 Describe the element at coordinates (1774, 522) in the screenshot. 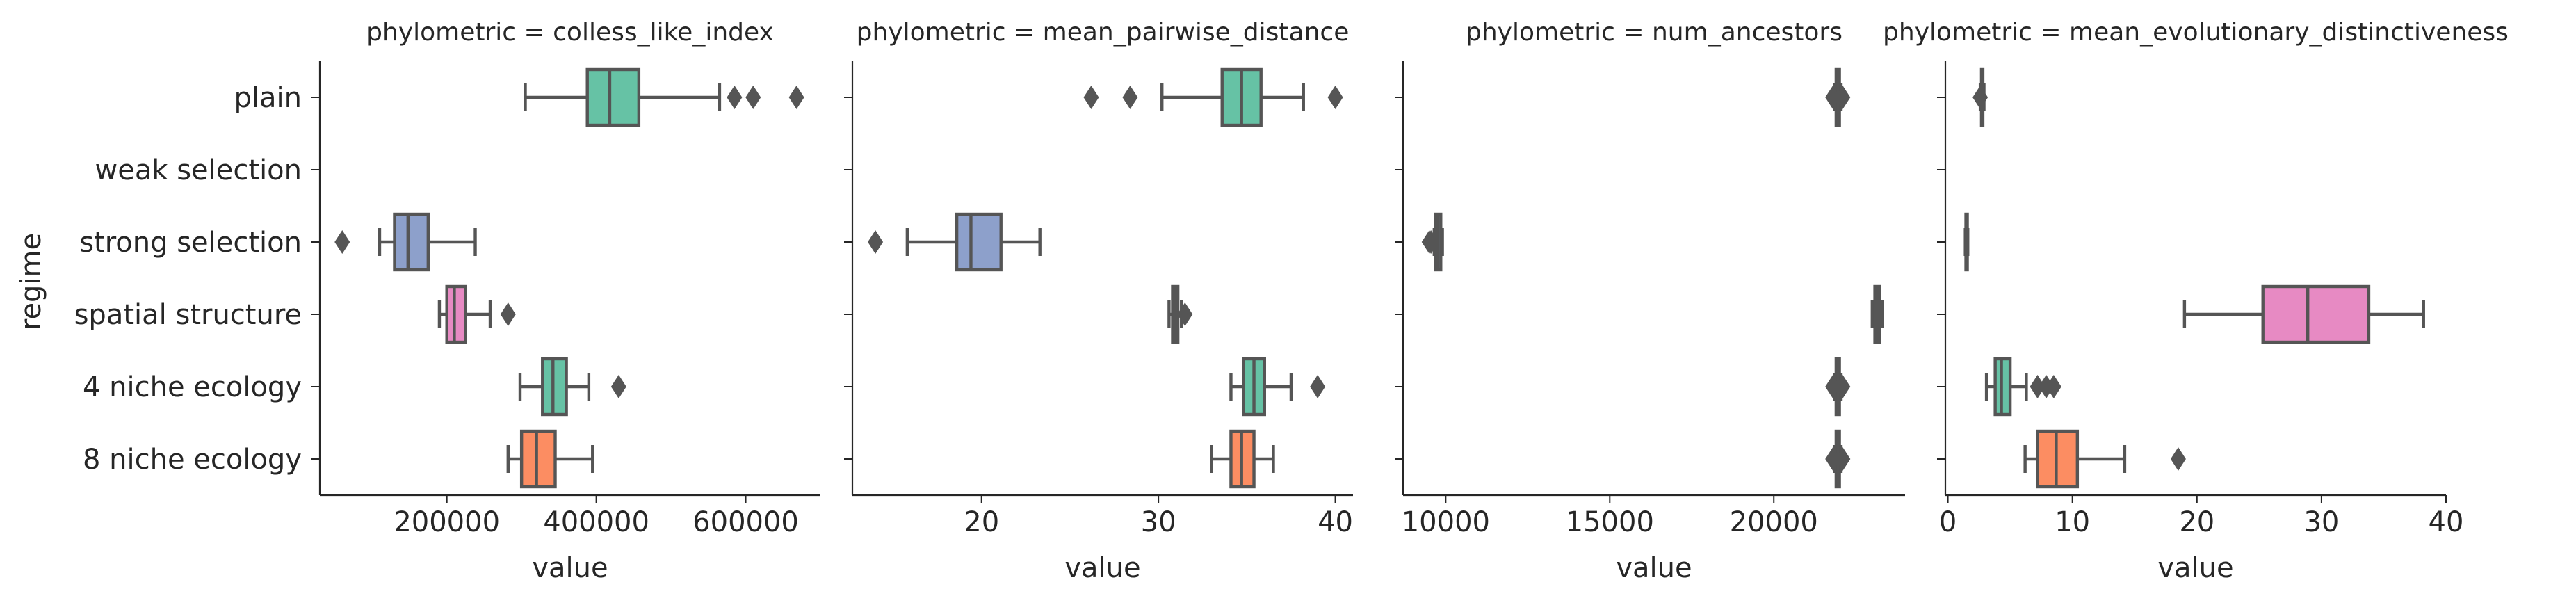

I see `x-tick-label: 20000` at that location.